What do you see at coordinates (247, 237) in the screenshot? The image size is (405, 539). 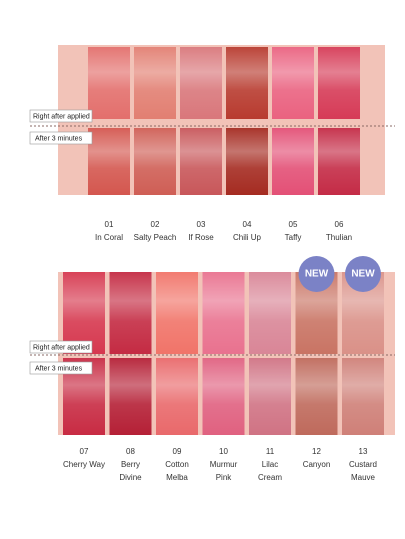 I see `swatch-name: Chili Up` at bounding box center [247, 237].